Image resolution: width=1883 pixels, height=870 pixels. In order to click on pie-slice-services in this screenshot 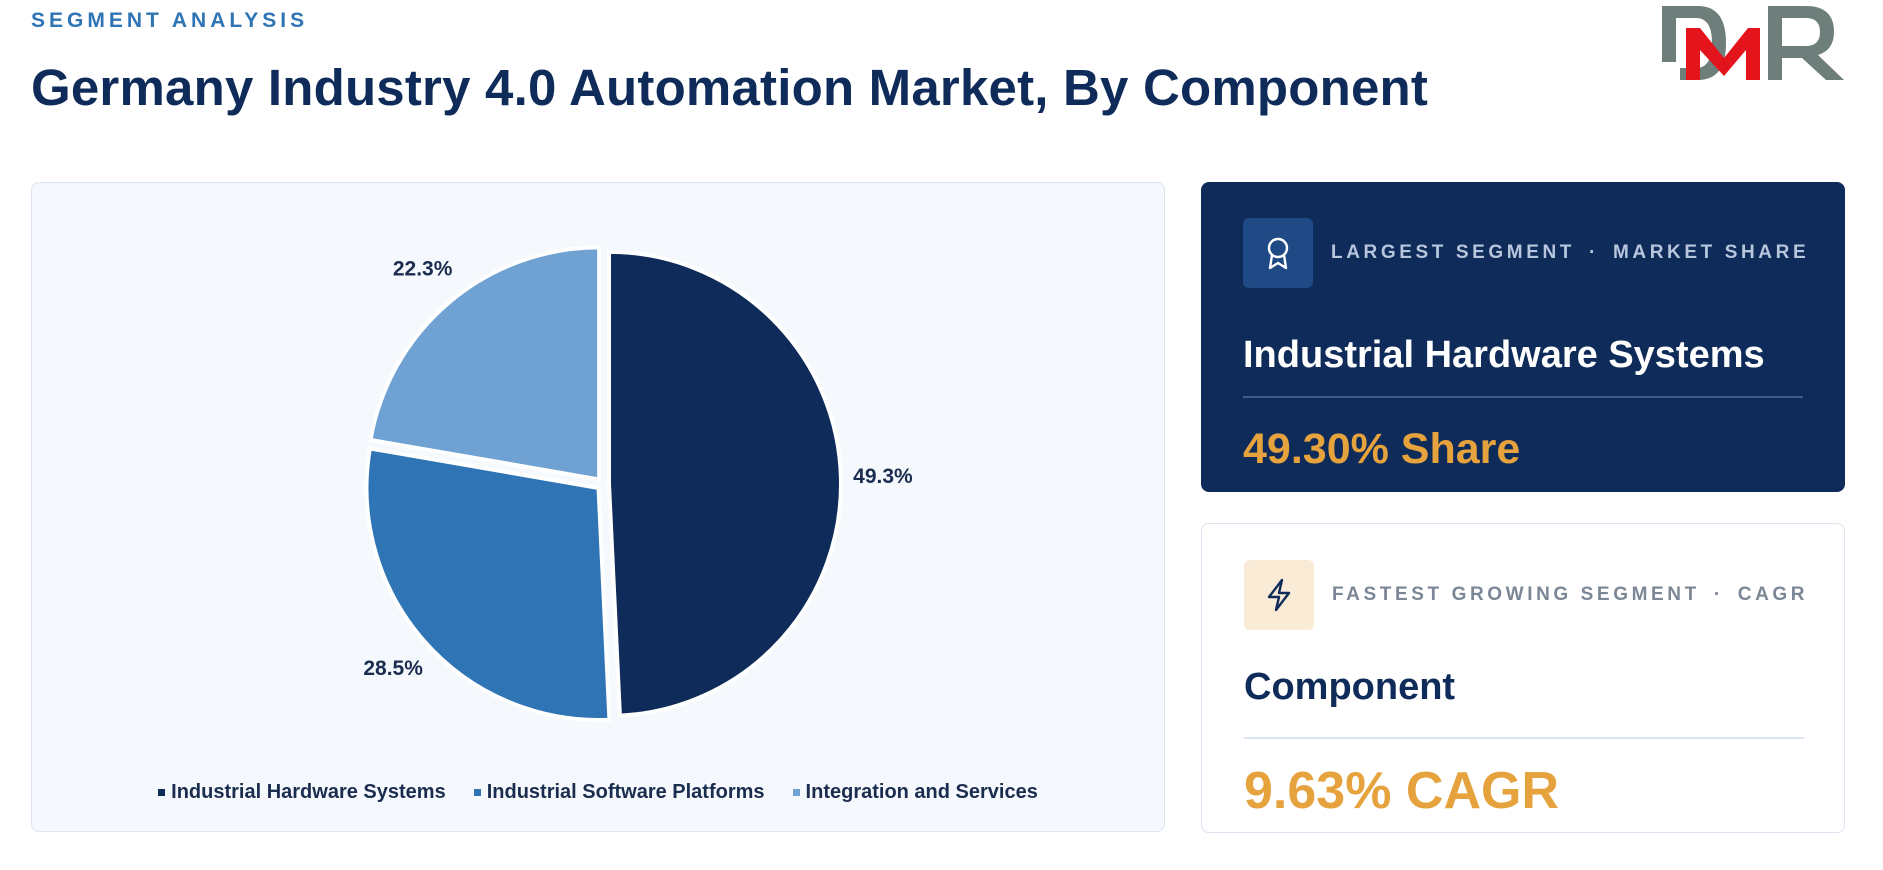, I will do `click(485, 363)`.